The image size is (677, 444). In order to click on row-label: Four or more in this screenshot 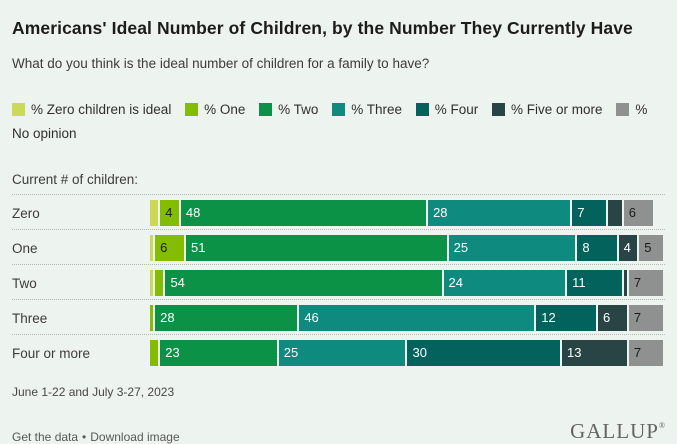, I will do `click(51, 353)`.